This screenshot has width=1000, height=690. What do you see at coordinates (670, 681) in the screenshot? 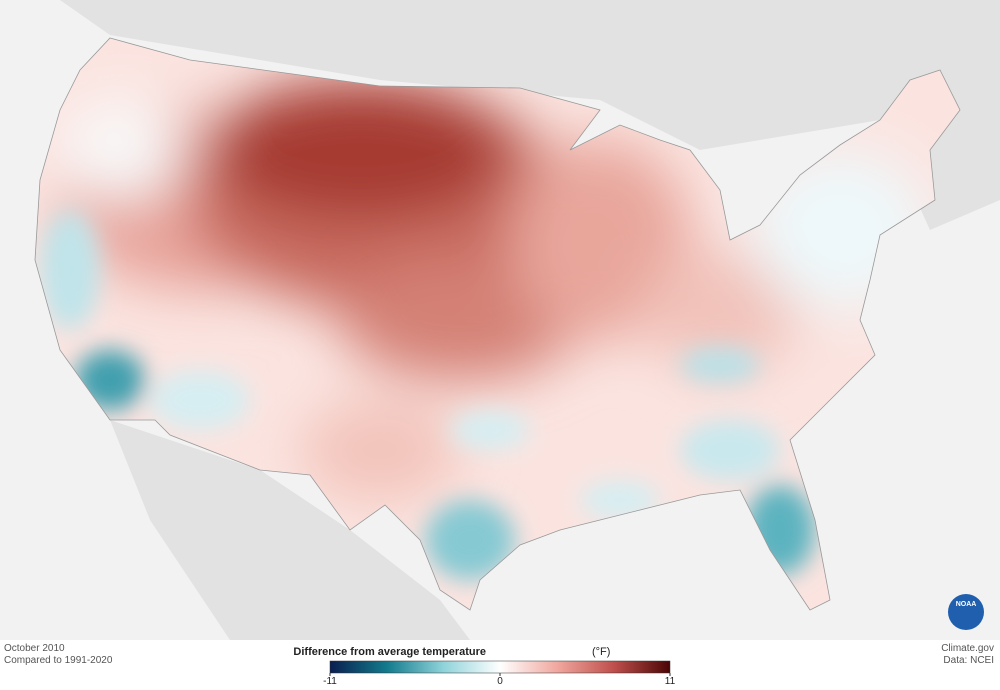
I see `tick-label: 11` at bounding box center [670, 681].